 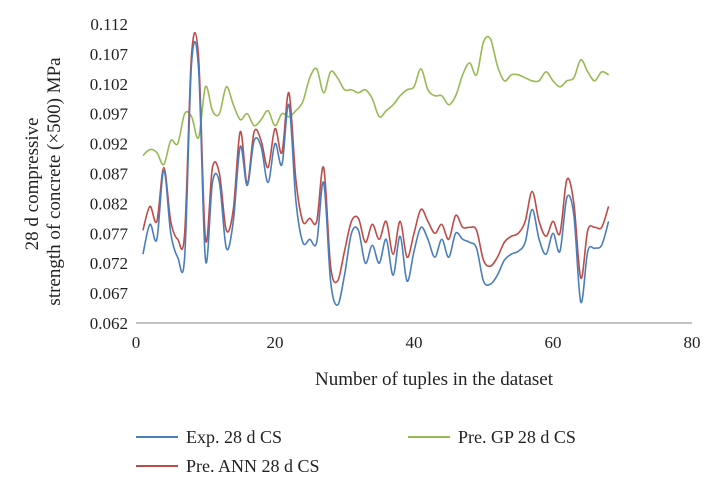 I want to click on y-tick-label: 0.062, so click(x=109, y=323).